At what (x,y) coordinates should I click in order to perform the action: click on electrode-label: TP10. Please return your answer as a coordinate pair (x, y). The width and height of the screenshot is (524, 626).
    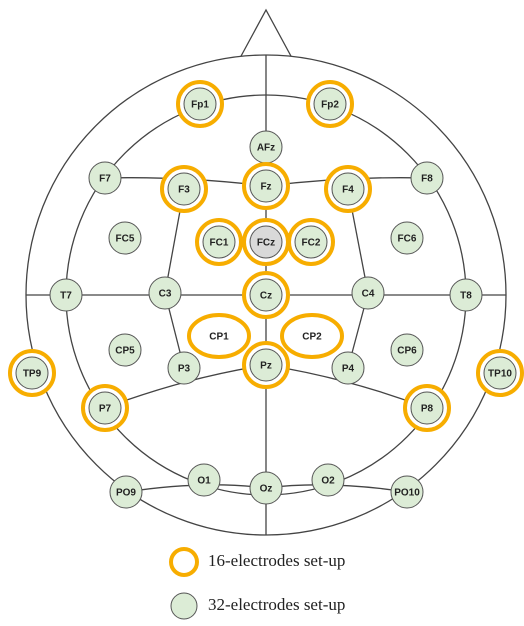
    Looking at the image, I should click on (500, 374).